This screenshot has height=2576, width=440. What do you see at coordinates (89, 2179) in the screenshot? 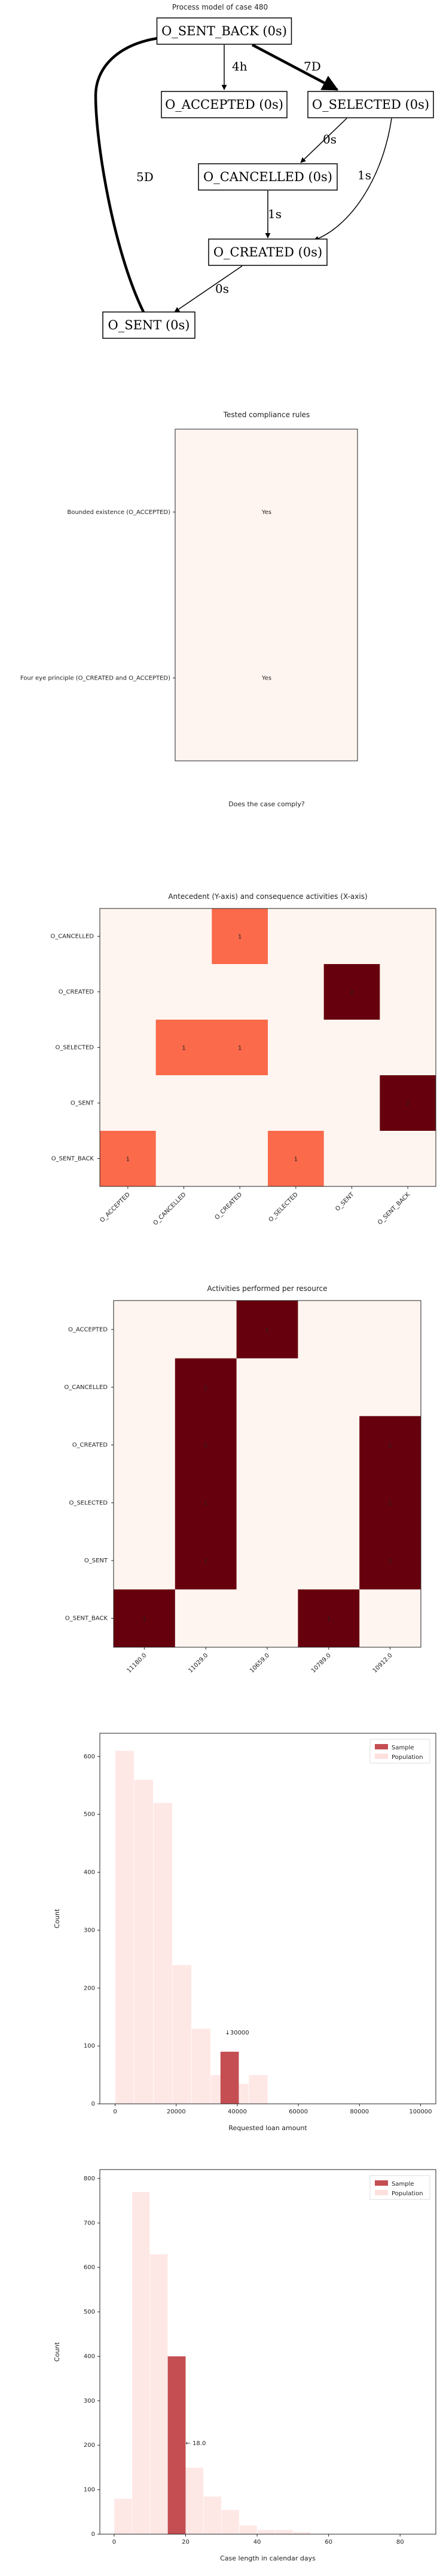
I see `caselength-histogram-ytick-label: 800` at bounding box center [89, 2179].